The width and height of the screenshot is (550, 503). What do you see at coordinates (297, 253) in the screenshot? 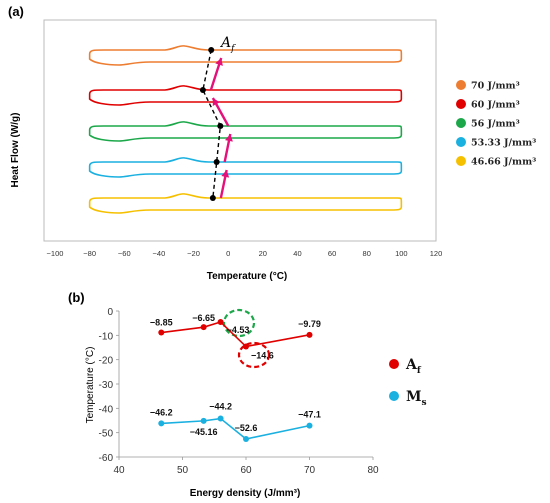
I see `panel-a-x-tick-label: 40` at bounding box center [297, 253].